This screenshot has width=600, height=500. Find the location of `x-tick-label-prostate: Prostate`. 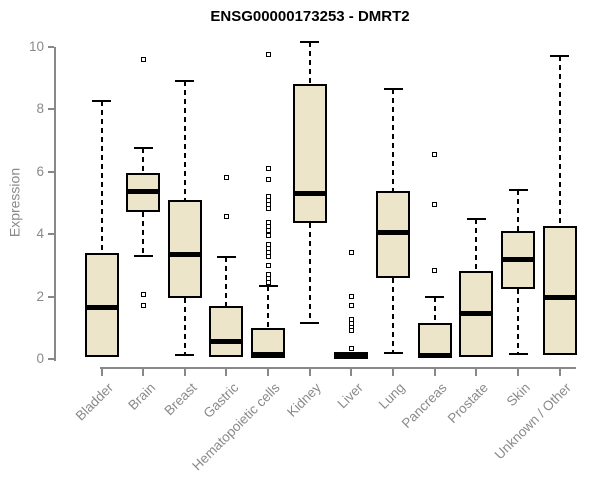

x-tick-label-prostate: Prostate is located at coordinates (467, 403).